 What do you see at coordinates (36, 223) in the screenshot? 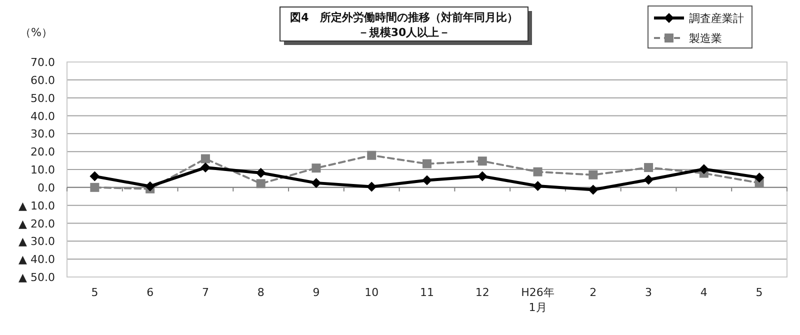
I see `y-tick-label: ▲ 20.0` at bounding box center [36, 223].